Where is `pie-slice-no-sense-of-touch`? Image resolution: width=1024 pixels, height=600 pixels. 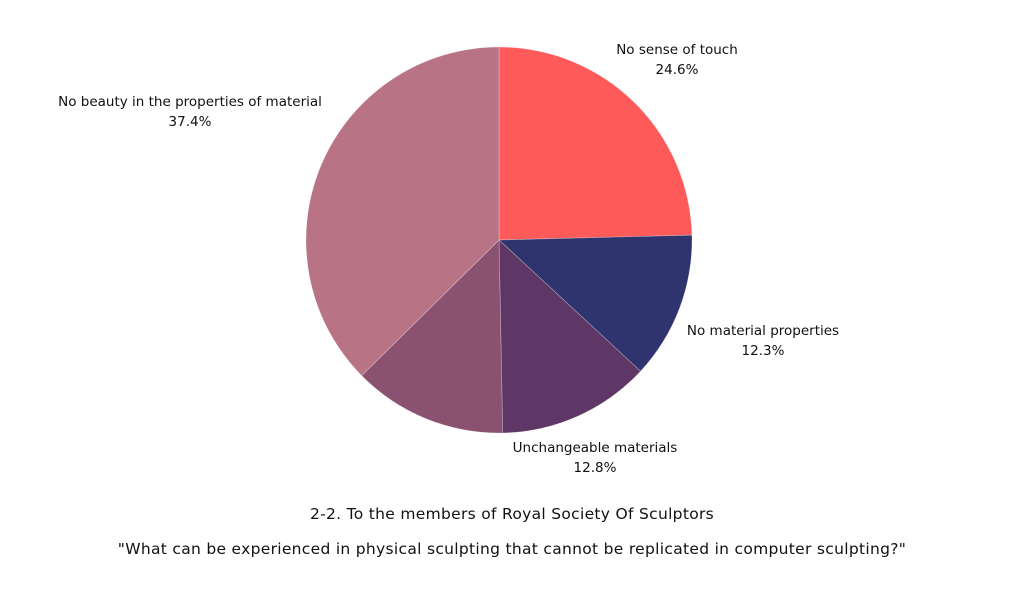
pie-slice-no-sense-of-touch is located at coordinates (595, 143).